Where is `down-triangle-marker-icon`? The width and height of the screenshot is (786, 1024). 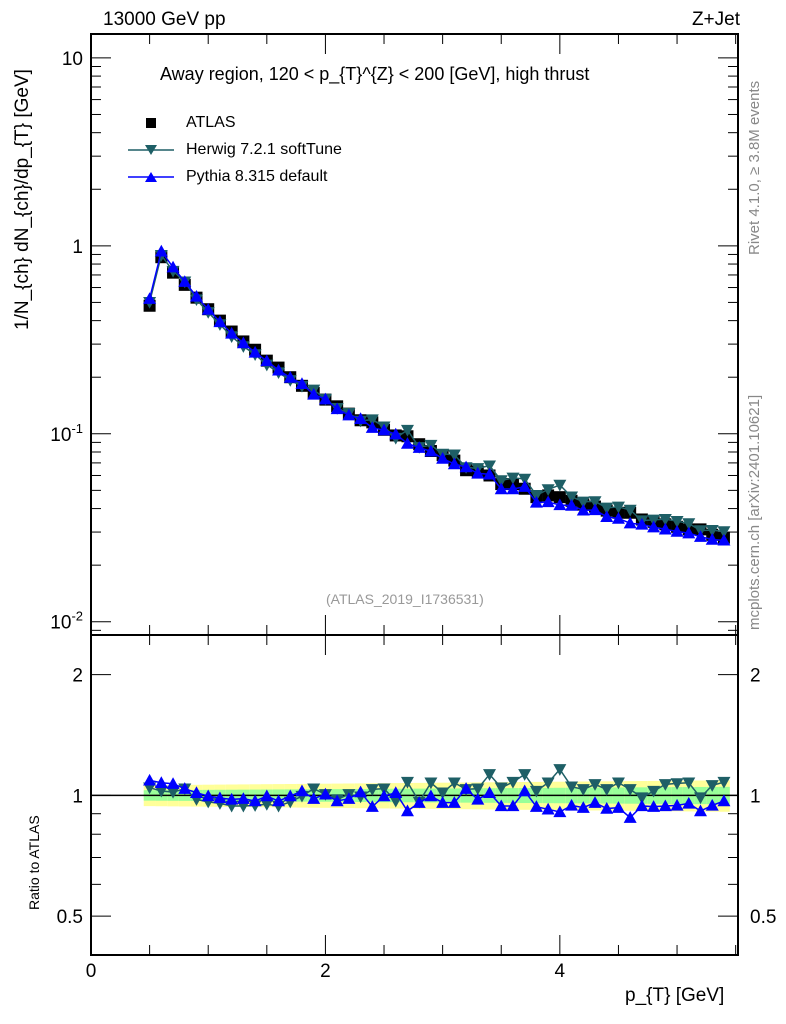
down-triangle-marker-icon is located at coordinates (151, 150).